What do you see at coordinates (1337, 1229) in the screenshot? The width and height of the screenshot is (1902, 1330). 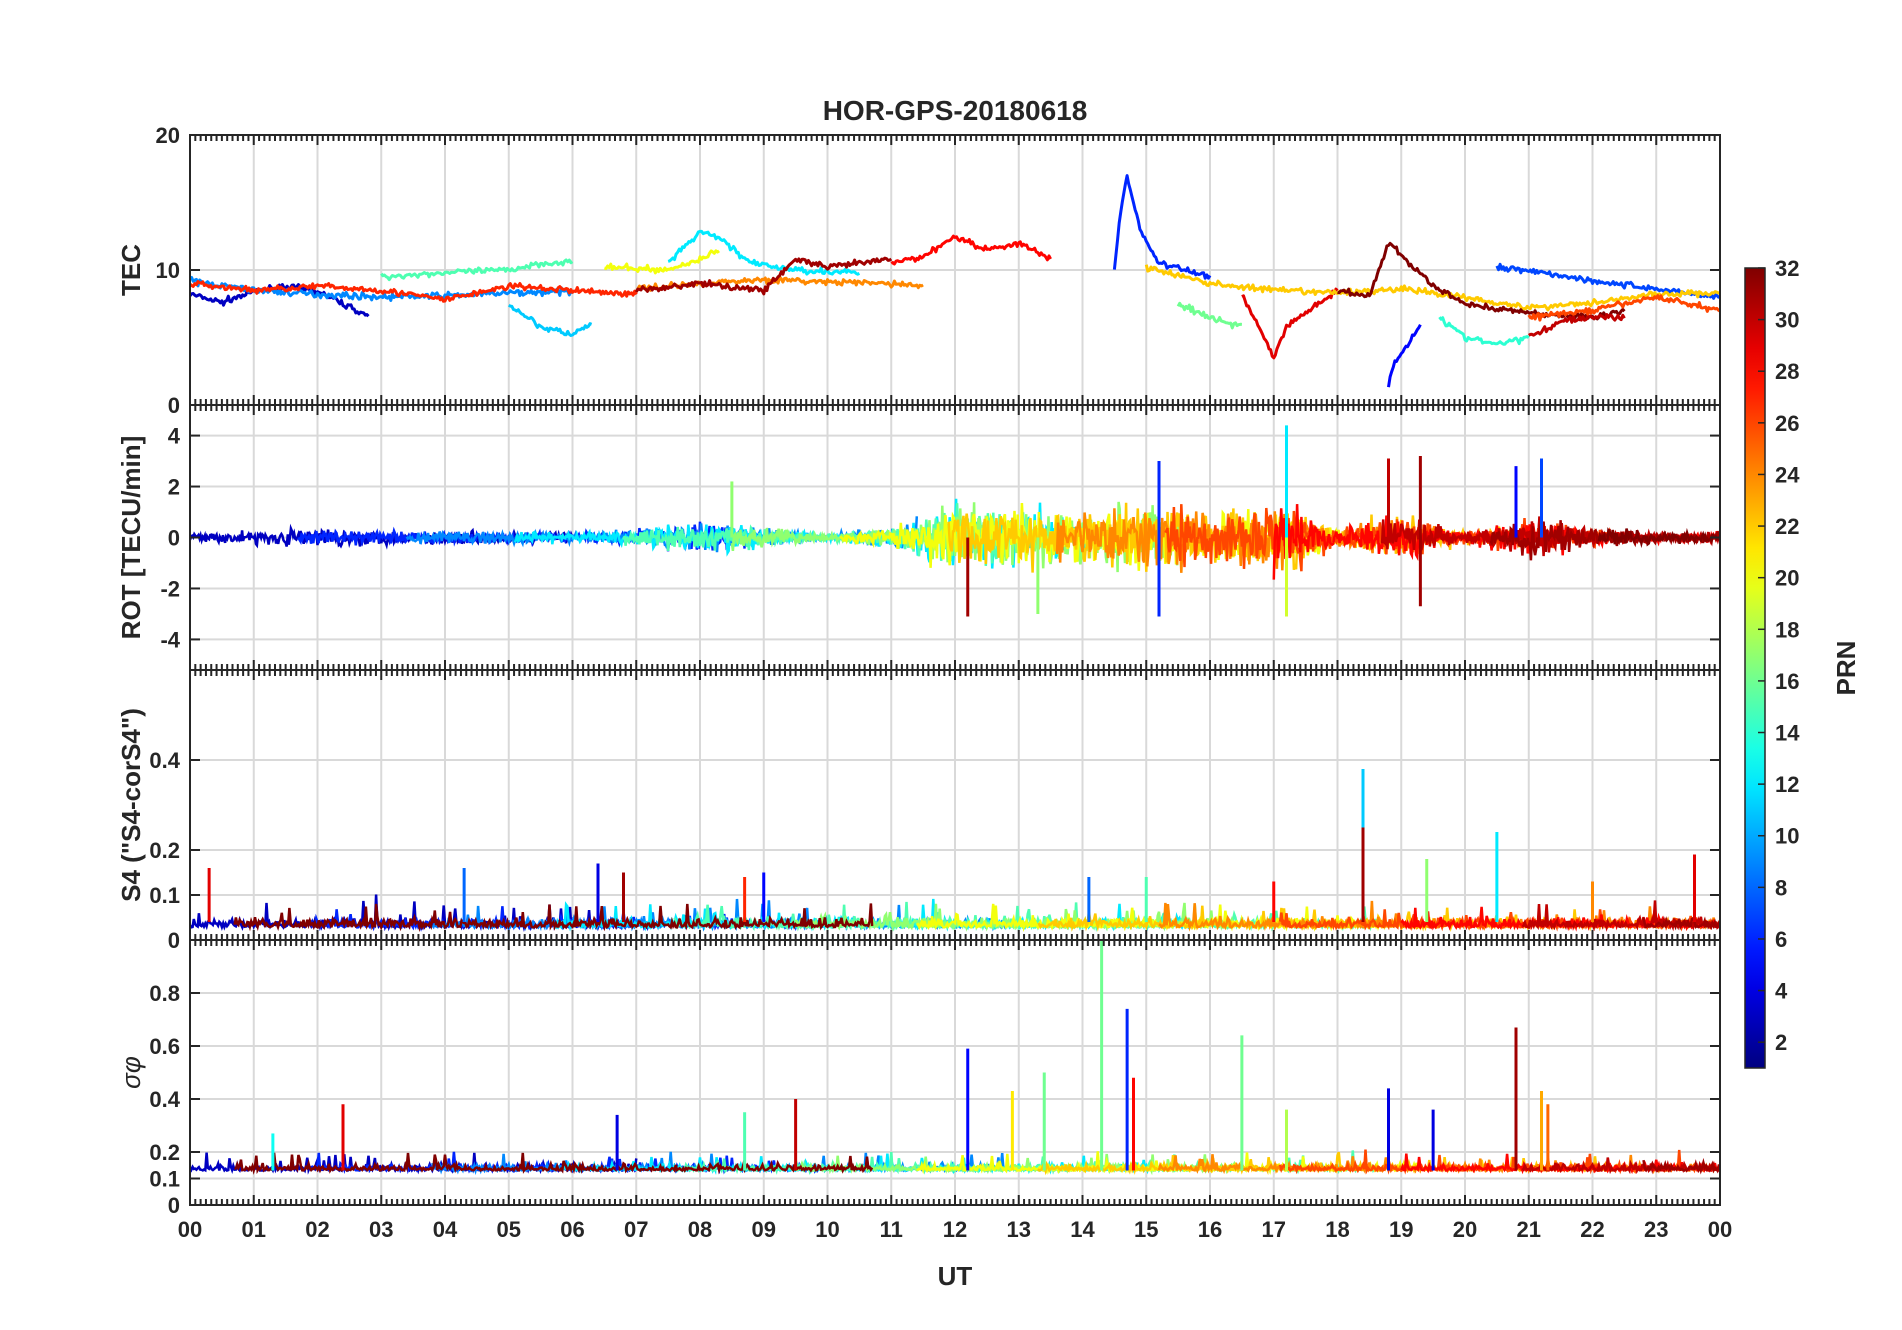 I see `x-tick-label: 18` at bounding box center [1337, 1229].